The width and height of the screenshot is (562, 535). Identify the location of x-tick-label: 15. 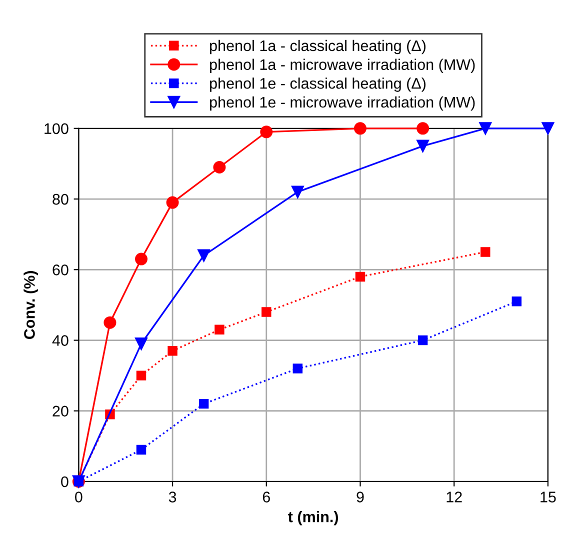
(548, 497).